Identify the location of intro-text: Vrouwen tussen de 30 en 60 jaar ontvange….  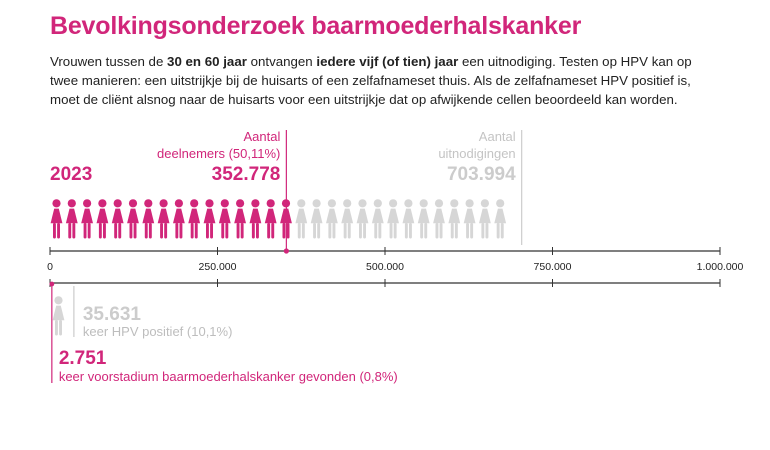
(385, 80).